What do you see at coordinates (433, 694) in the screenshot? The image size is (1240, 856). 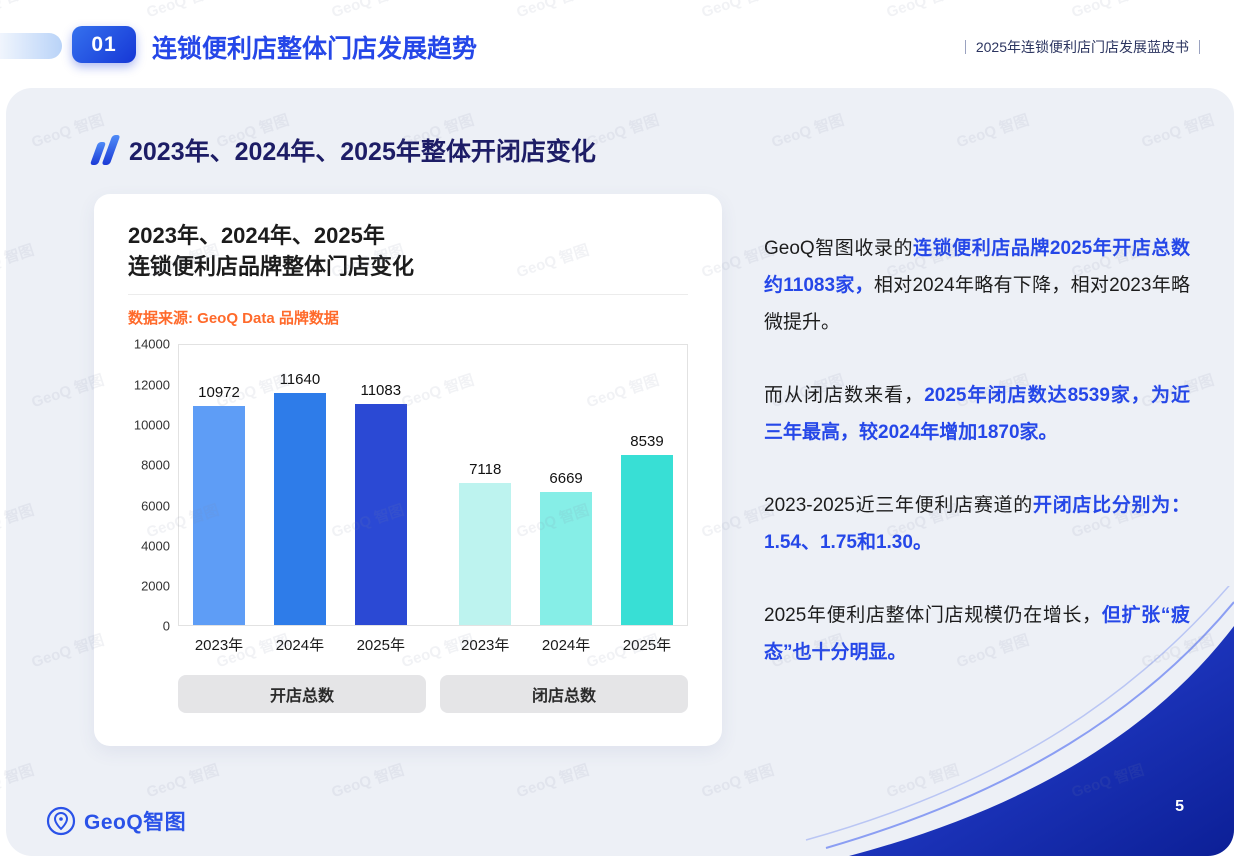 I see `group-label-row: 开店总数 闭店总数` at bounding box center [433, 694].